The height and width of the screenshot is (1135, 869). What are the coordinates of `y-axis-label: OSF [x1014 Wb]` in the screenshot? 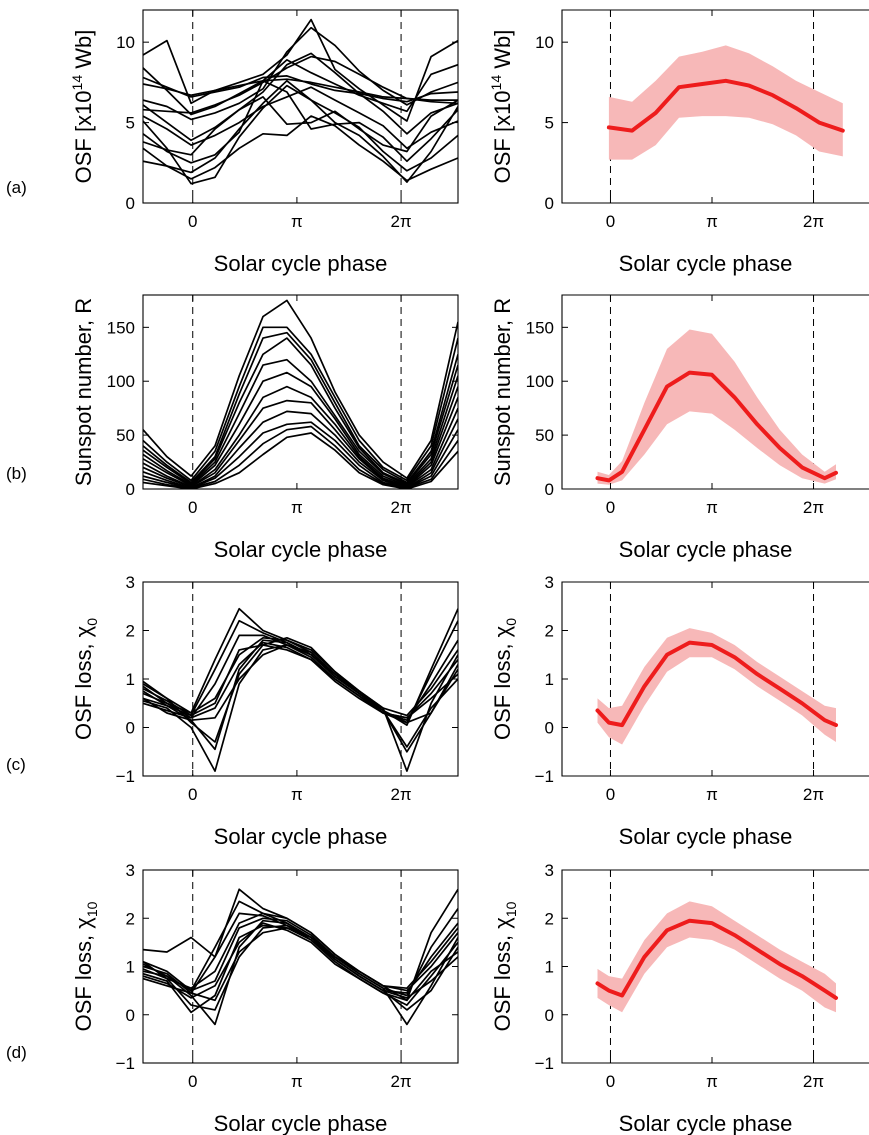 It's located at (501, 107).